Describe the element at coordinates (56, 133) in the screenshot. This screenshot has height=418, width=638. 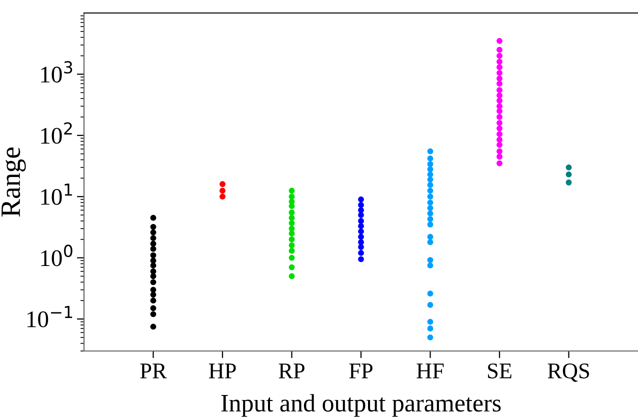
I see `y-tick-label: 10$^{2}$` at that location.